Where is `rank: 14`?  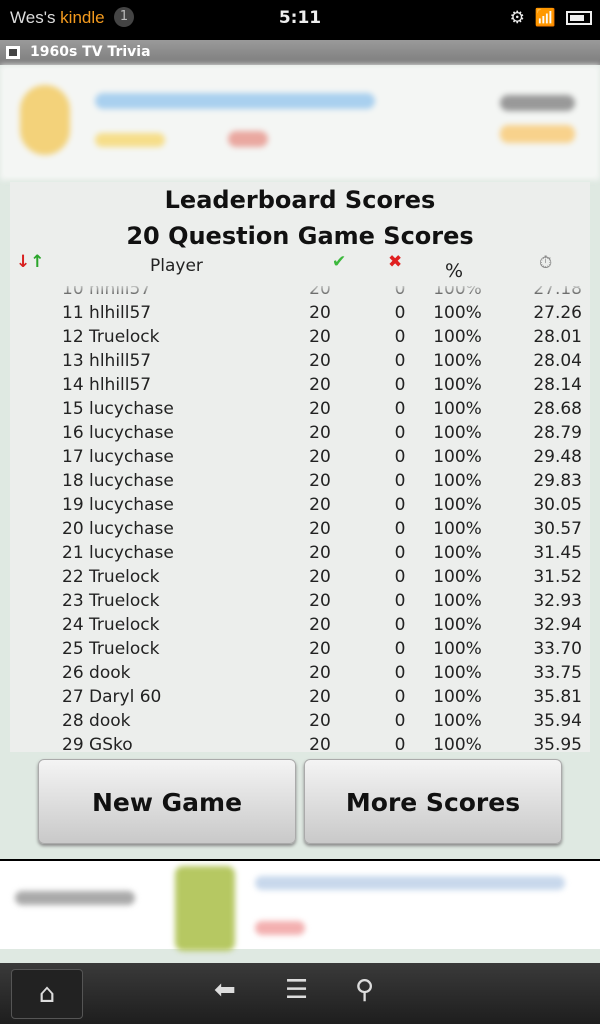
rank: 14 is located at coordinates (73, 385).